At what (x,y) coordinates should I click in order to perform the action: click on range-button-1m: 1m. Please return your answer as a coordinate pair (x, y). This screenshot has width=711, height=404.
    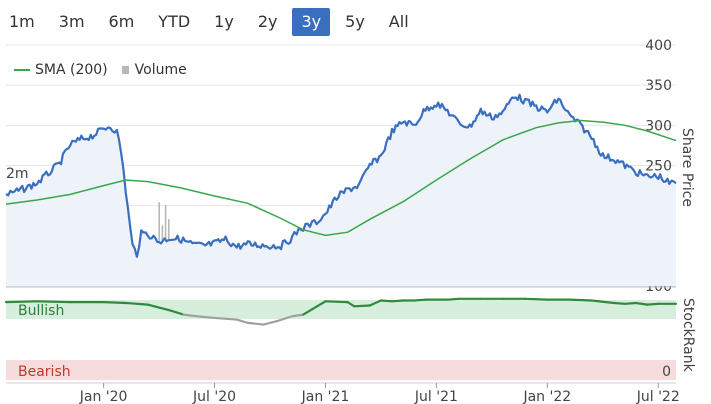
    Looking at the image, I should click on (22, 21).